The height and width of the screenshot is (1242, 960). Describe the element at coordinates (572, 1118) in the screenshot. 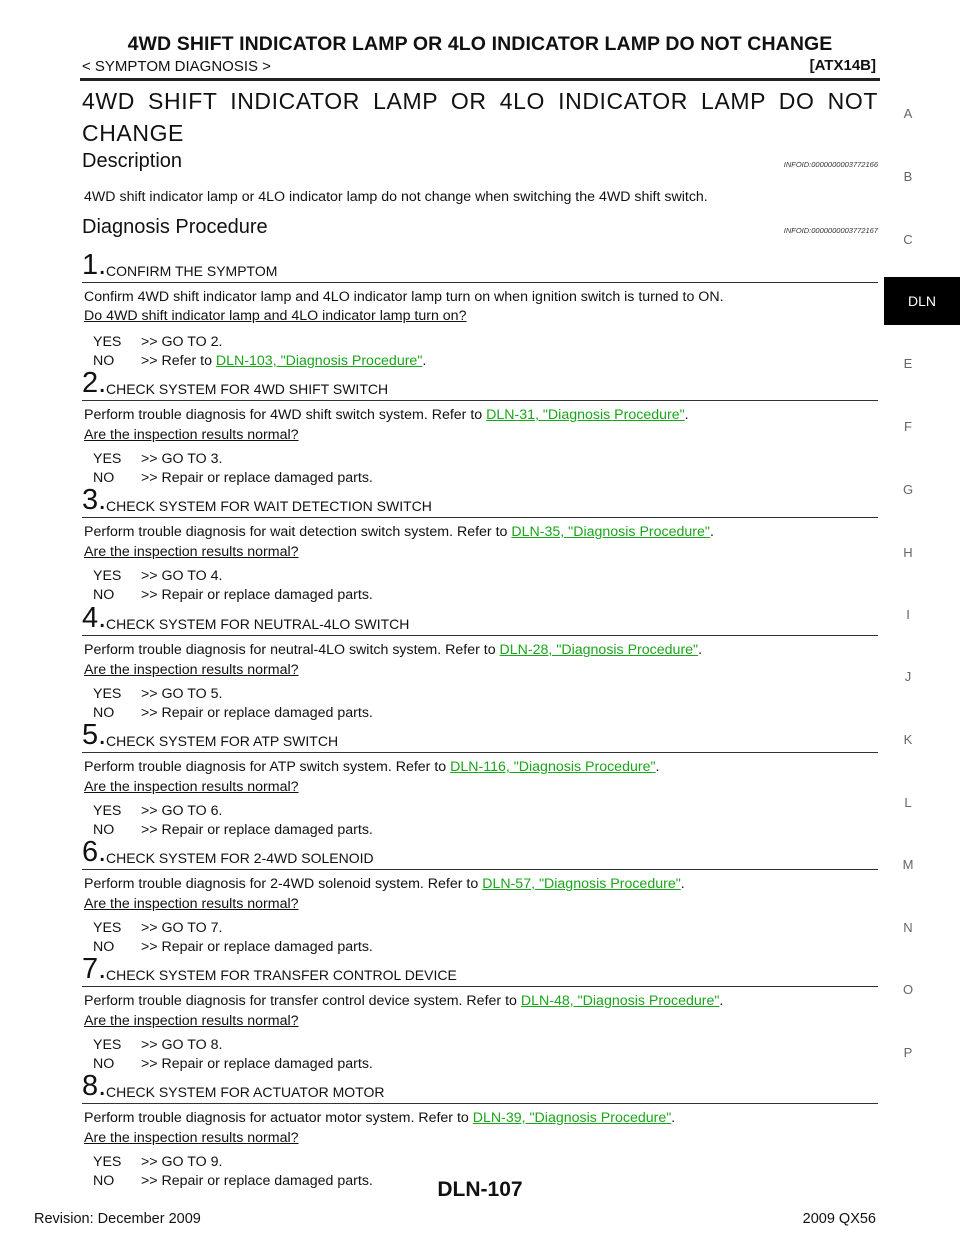

I see `link-dln-39: DLN-39, "Diagnosis Procedure"` at that location.